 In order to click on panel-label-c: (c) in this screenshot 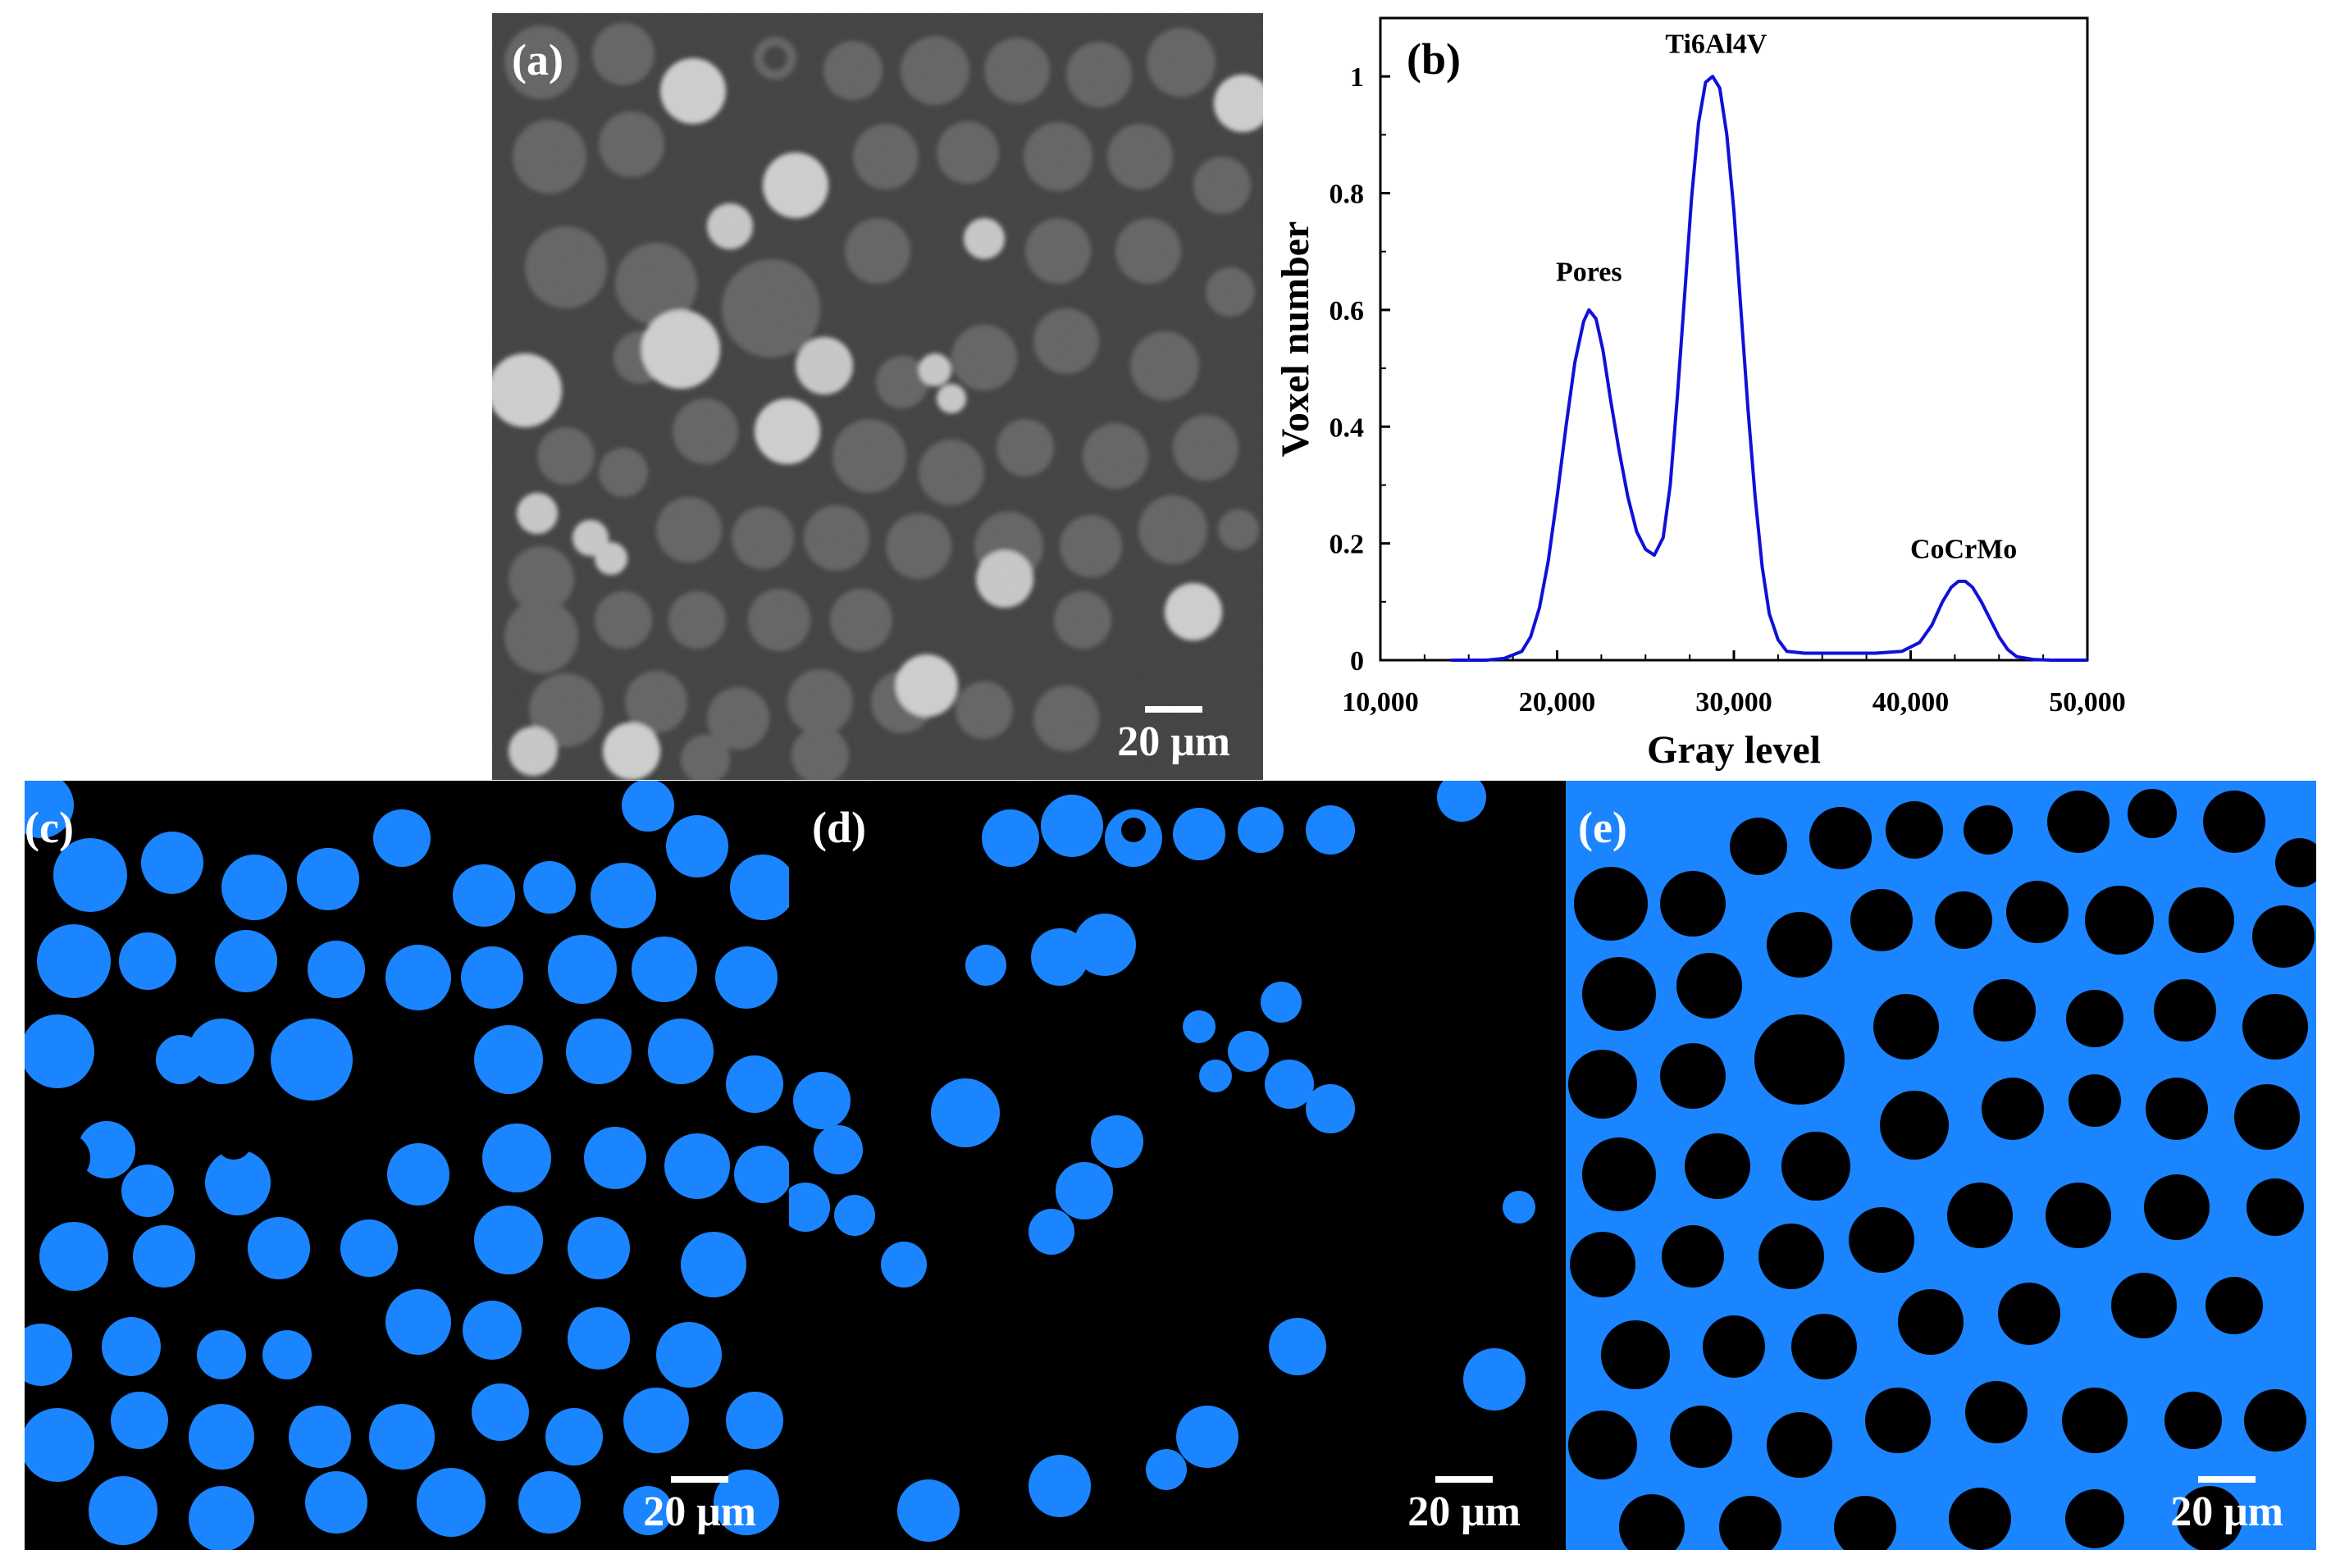, I will do `click(50, 827)`.